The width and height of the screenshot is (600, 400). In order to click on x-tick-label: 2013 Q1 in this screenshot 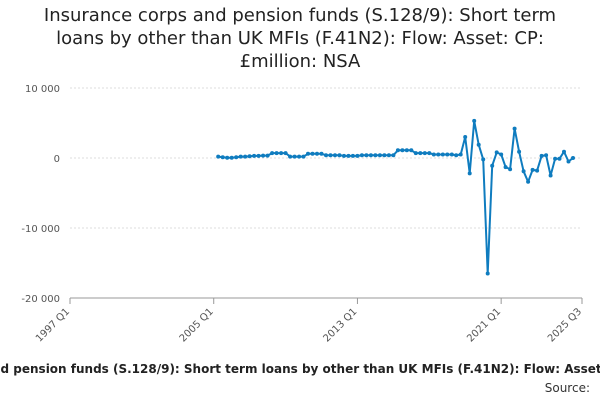, I will do `click(340, 325)`.